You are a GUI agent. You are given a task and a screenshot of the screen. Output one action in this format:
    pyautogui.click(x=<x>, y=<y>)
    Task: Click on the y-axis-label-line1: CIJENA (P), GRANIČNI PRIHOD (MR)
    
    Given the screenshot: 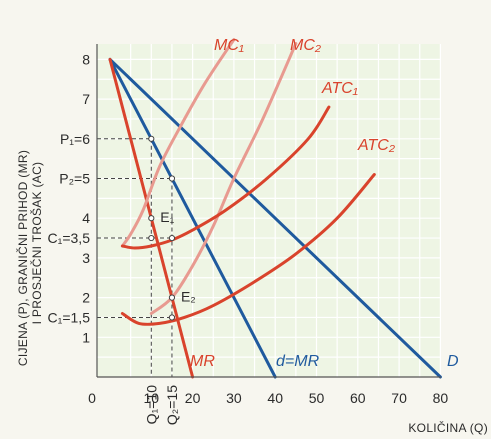 What is the action you would take?
    pyautogui.click(x=22, y=258)
    